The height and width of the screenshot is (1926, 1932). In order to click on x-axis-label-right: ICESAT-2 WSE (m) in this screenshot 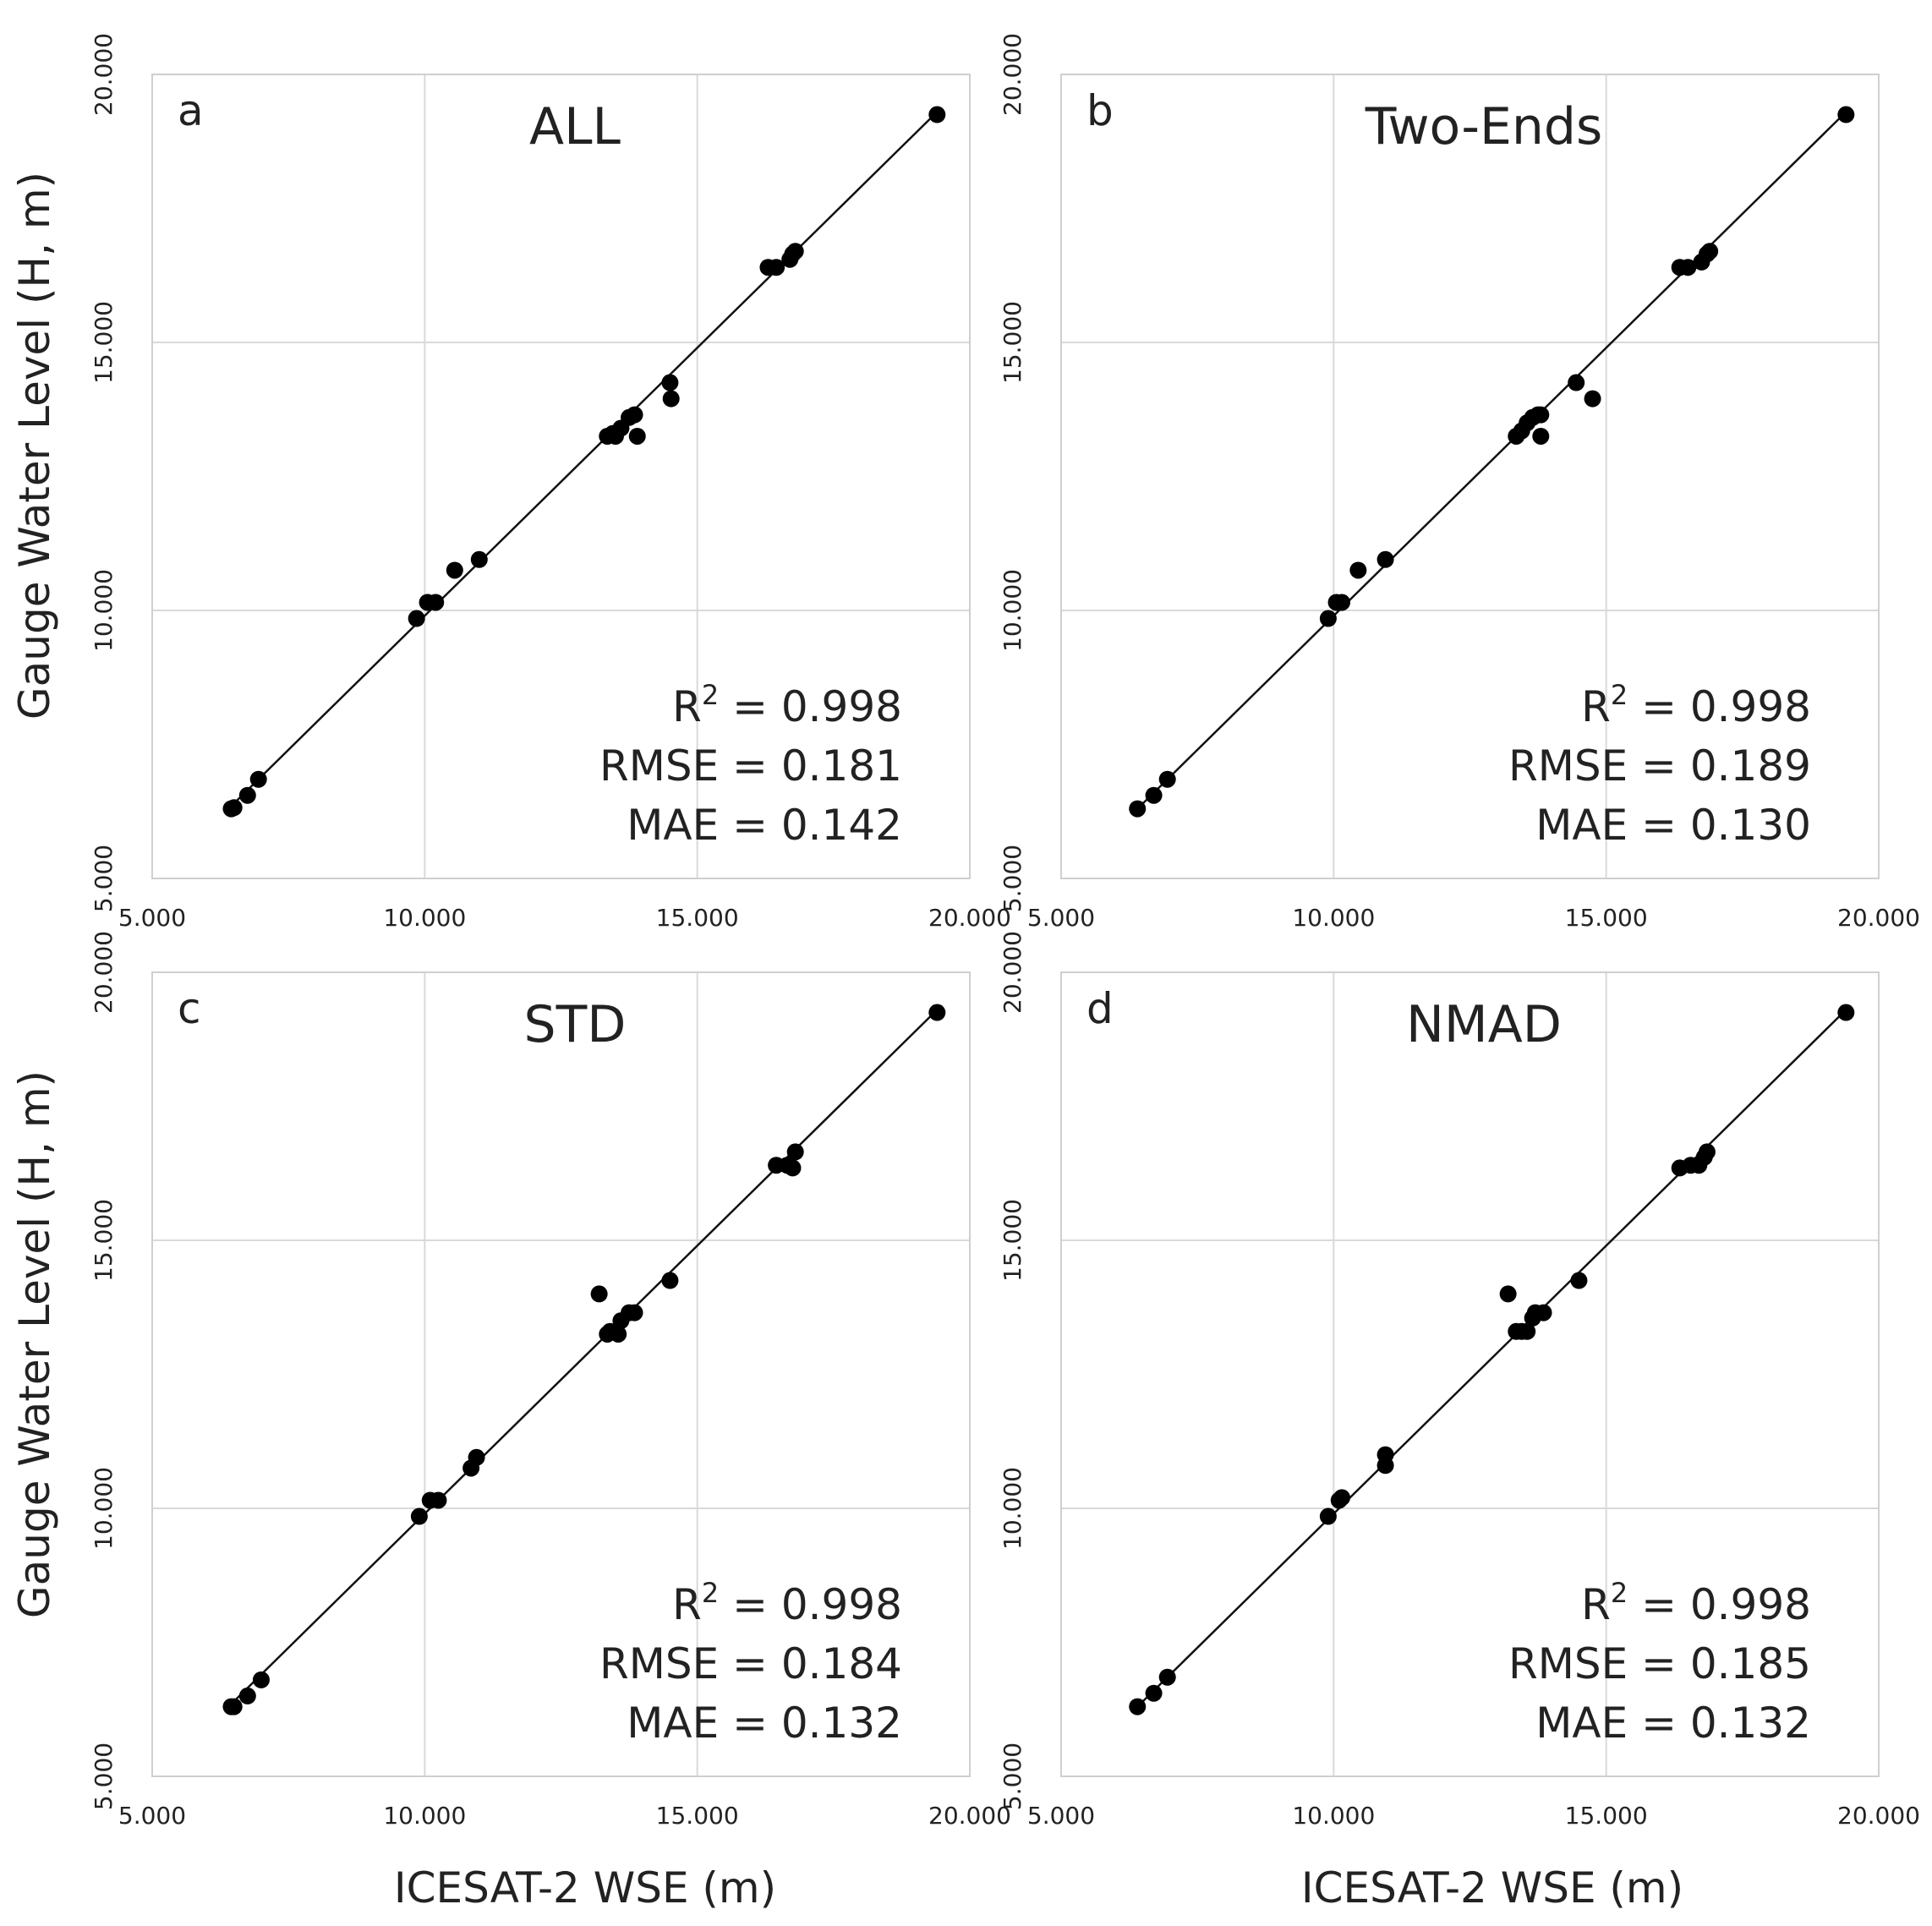, I will do `click(1492, 1887)`.